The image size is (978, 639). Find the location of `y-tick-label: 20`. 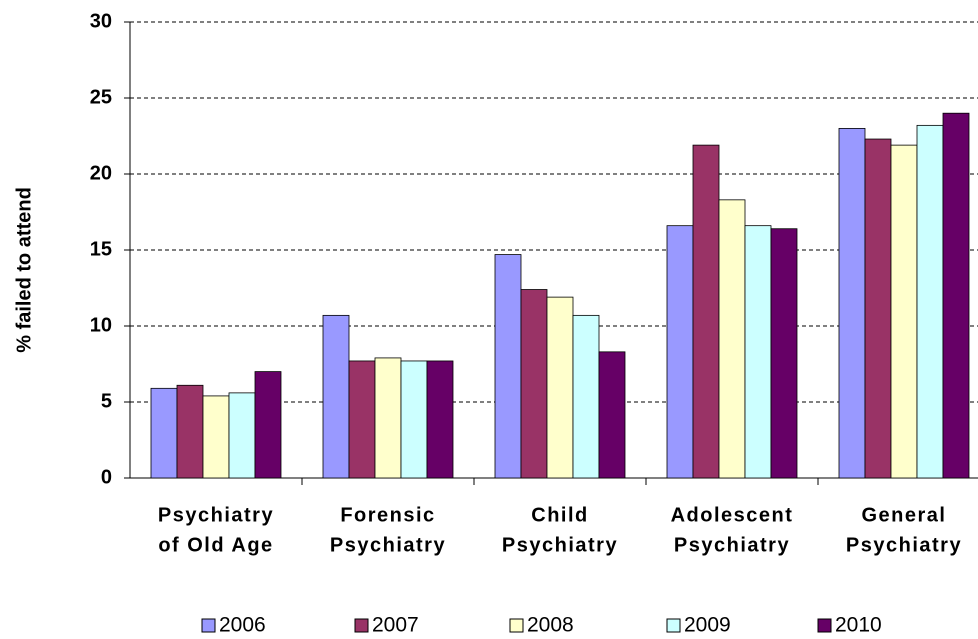

y-tick-label: 20 is located at coordinates (101, 173).